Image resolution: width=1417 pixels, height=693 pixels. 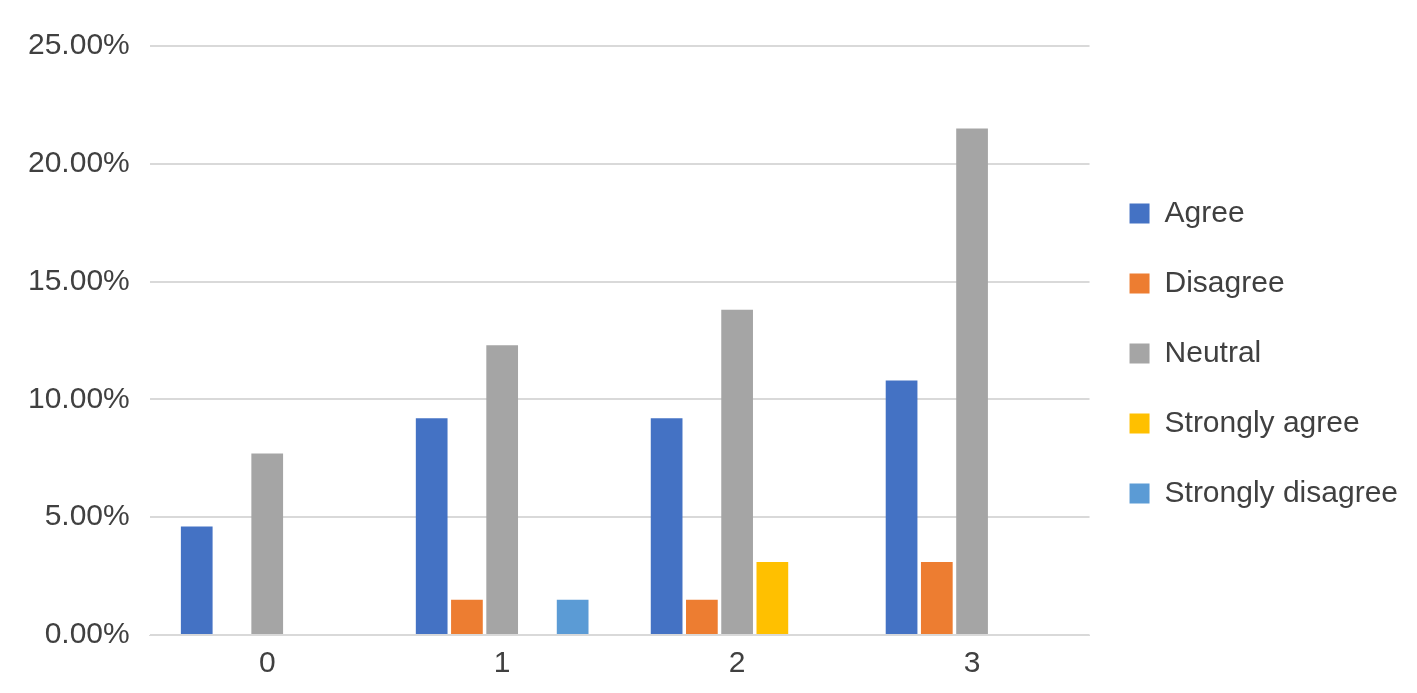 I want to click on x-tick-label: 2, so click(x=737, y=662).